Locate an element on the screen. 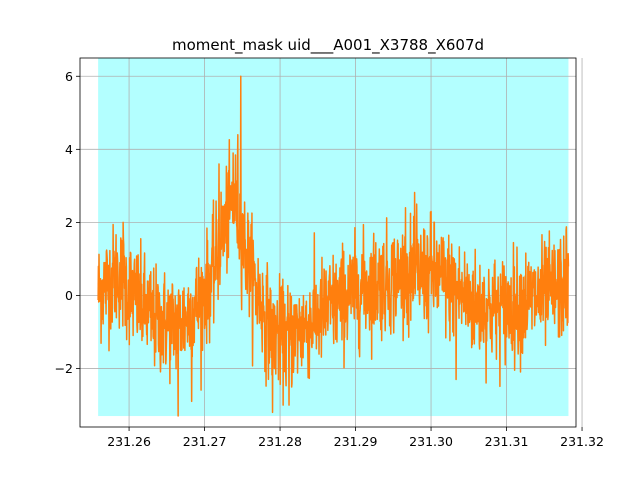 This screenshot has height=480, width=640. chart-title: moment_mask uid___A001_X3788_X607d is located at coordinates (328, 45).